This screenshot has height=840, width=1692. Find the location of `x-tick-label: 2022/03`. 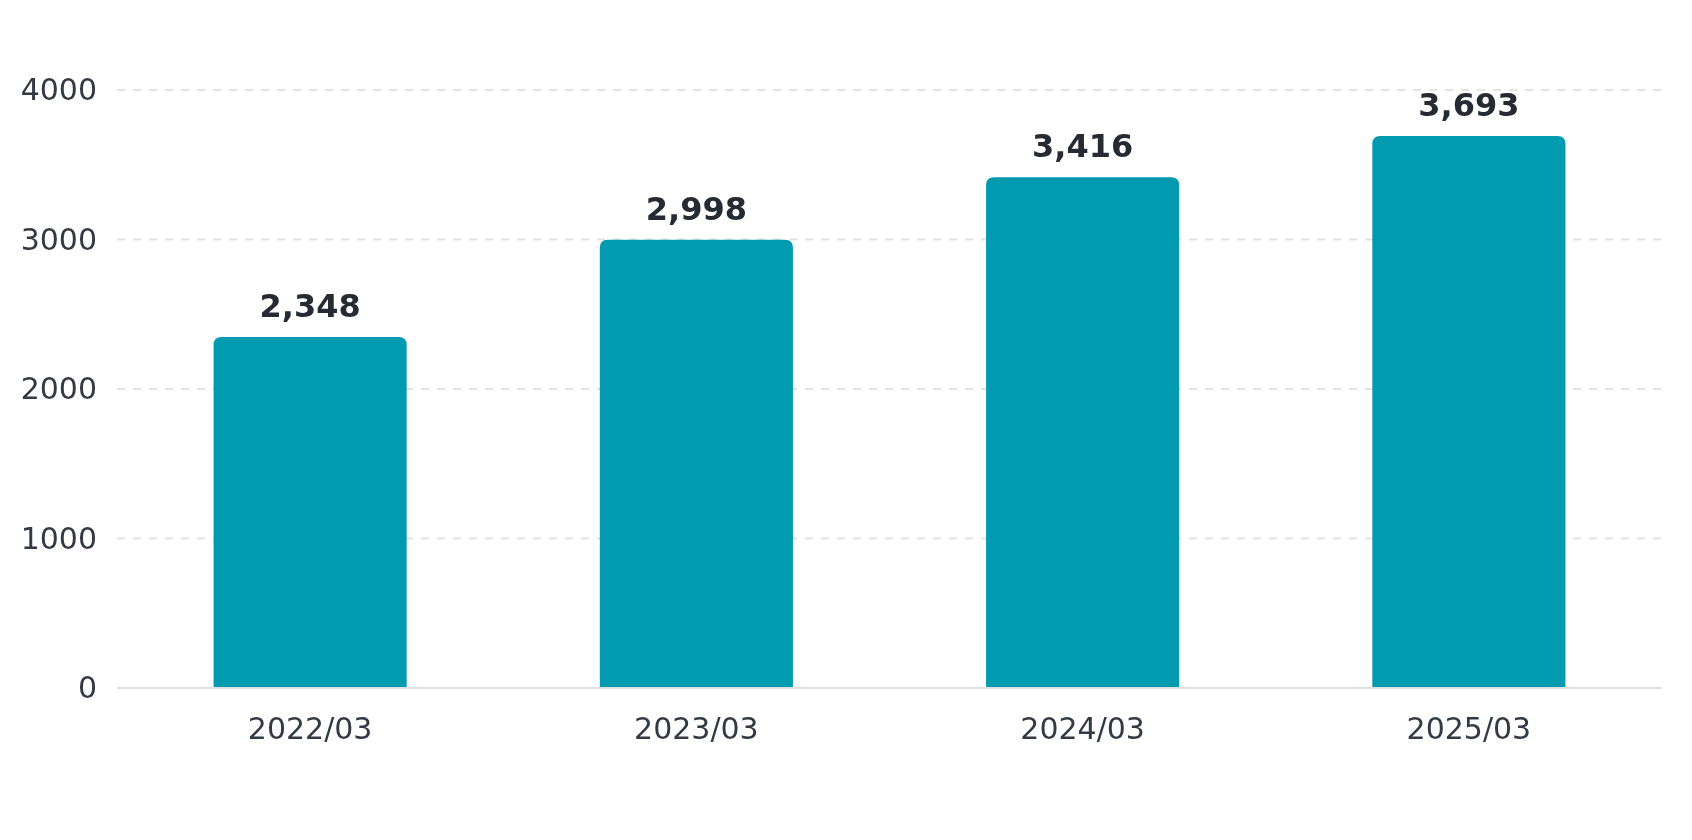

x-tick-label: 2022/03 is located at coordinates (310, 729).